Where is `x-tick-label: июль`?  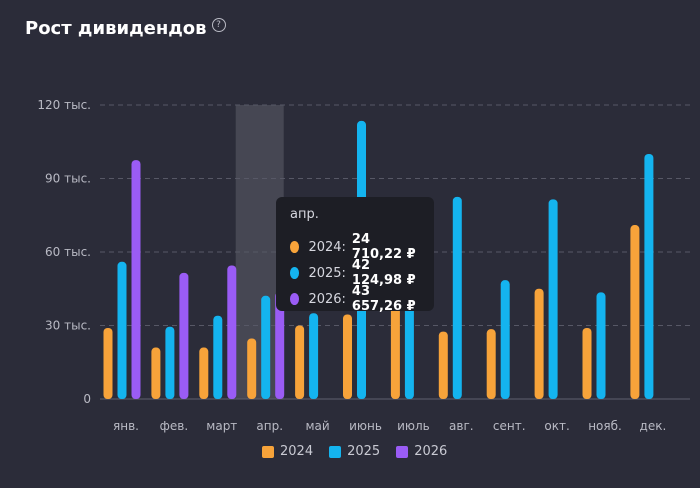
x-tick-label: июль is located at coordinates (413, 426).